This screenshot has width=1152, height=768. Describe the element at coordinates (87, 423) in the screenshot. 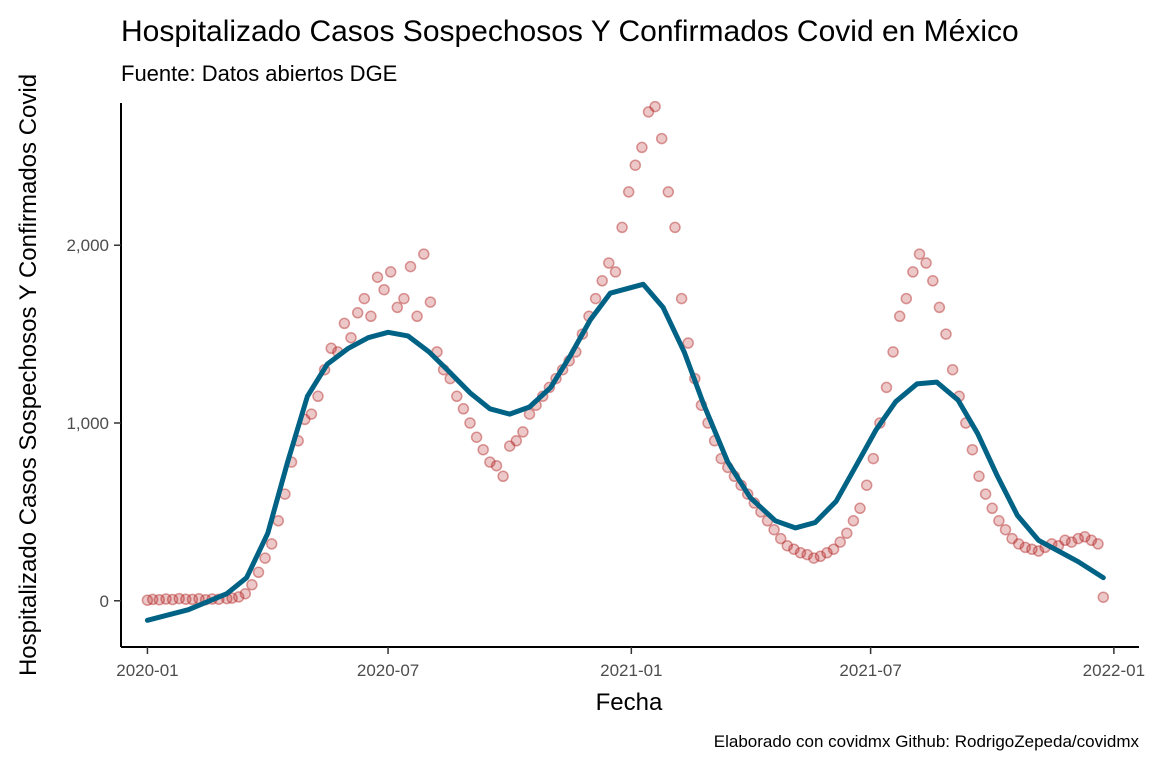

I see `y-tick-label-1: 1,000` at that location.